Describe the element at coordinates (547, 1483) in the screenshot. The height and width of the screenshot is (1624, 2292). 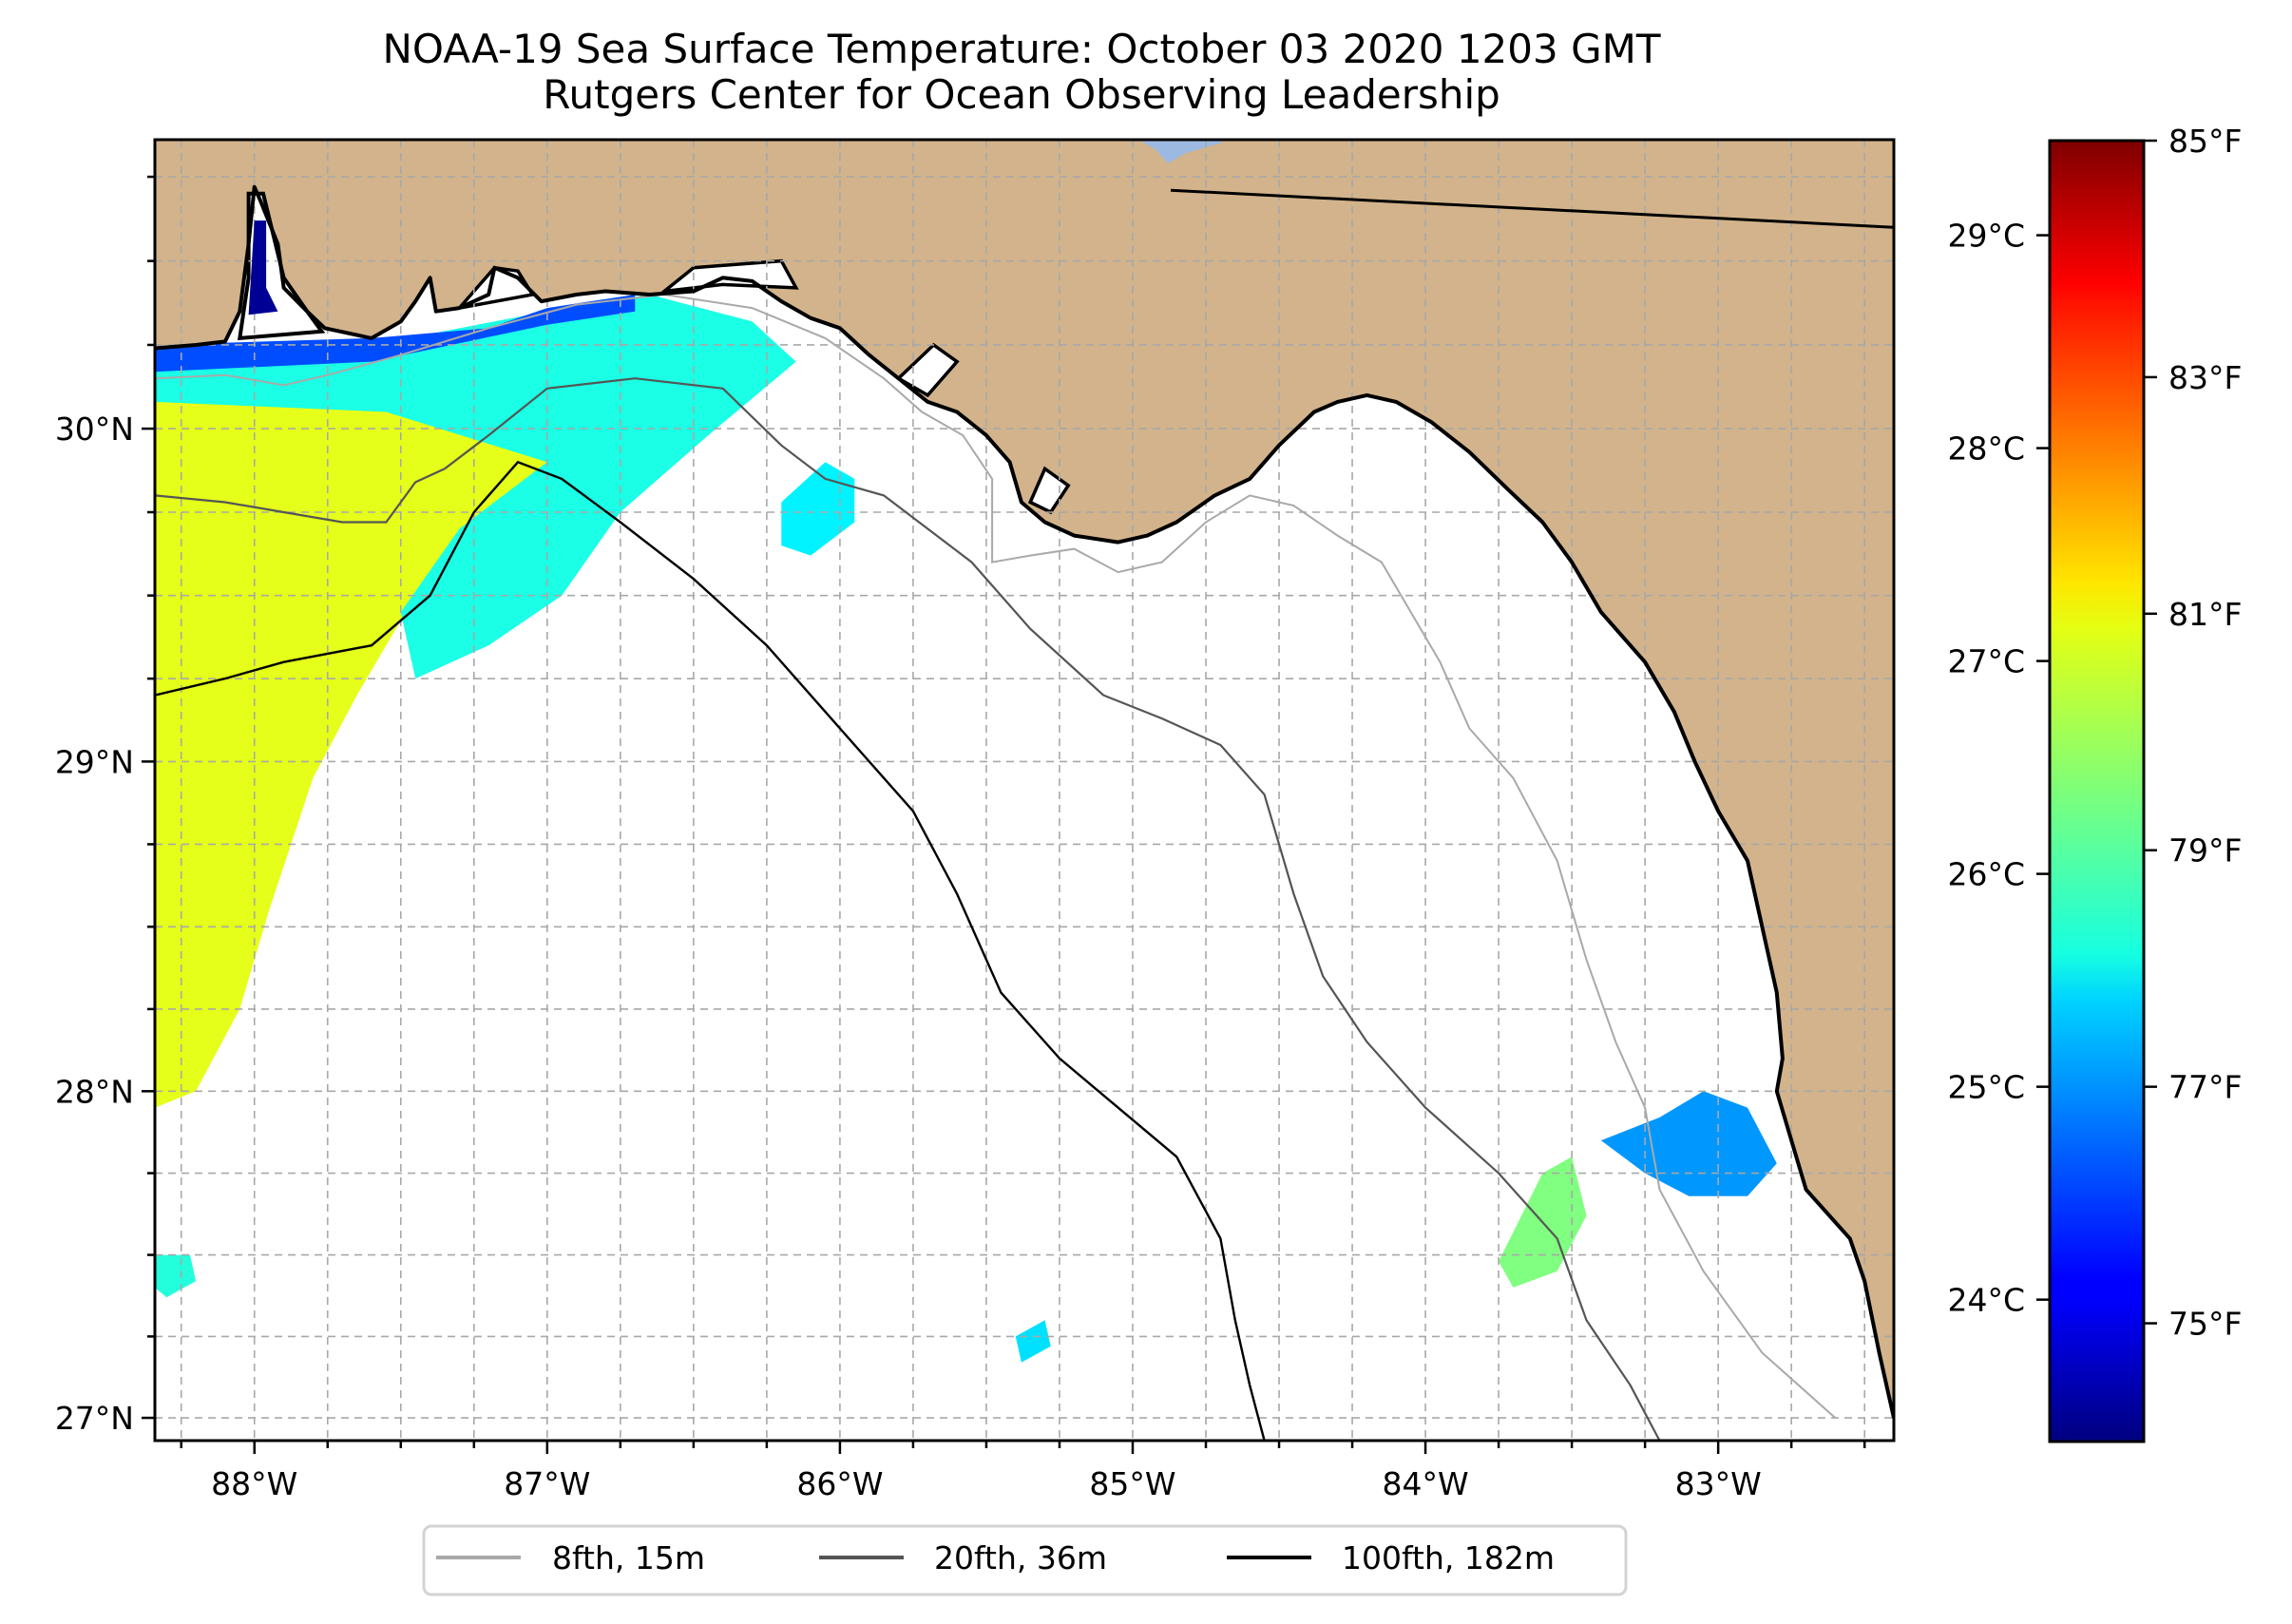
I see `x-tick-label: 87°W` at that location.